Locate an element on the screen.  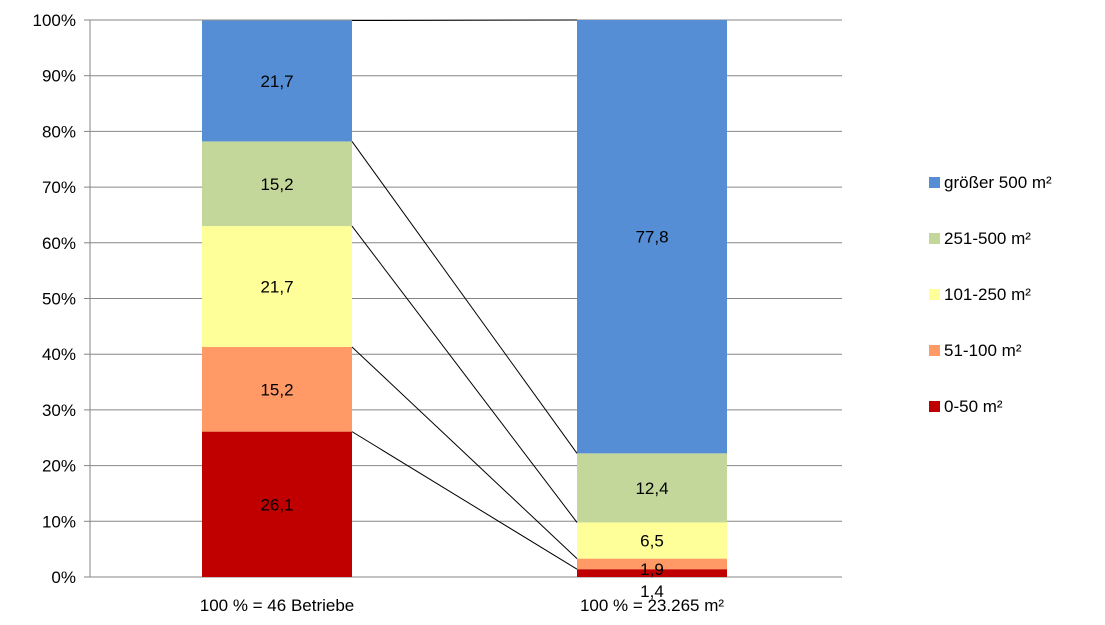
legend-label: 51-100 m² is located at coordinates (983, 350).